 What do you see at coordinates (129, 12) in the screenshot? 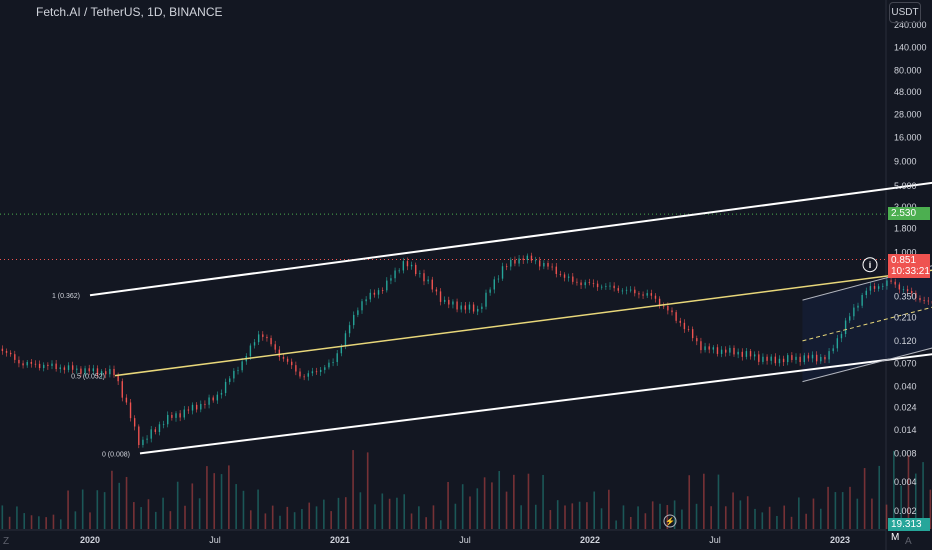
I see `symbol-title: Fetch.AI / TetherUS, 1D, BINANCE` at bounding box center [129, 12].